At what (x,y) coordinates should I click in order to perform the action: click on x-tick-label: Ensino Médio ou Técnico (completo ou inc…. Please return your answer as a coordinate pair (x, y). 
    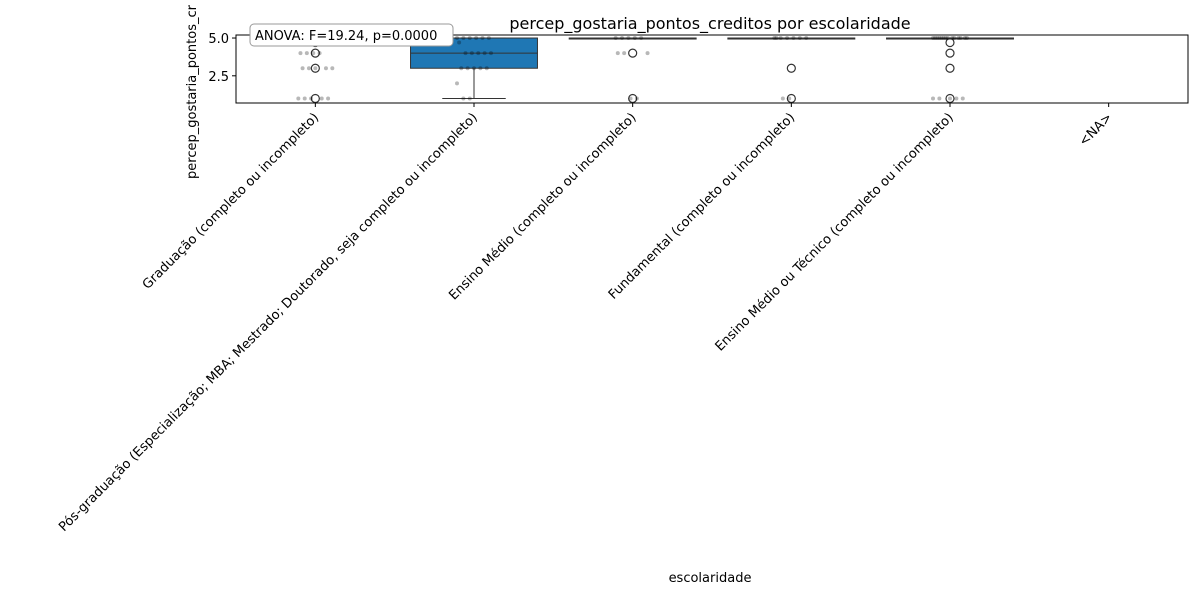
    Looking at the image, I should click on (835, 232).